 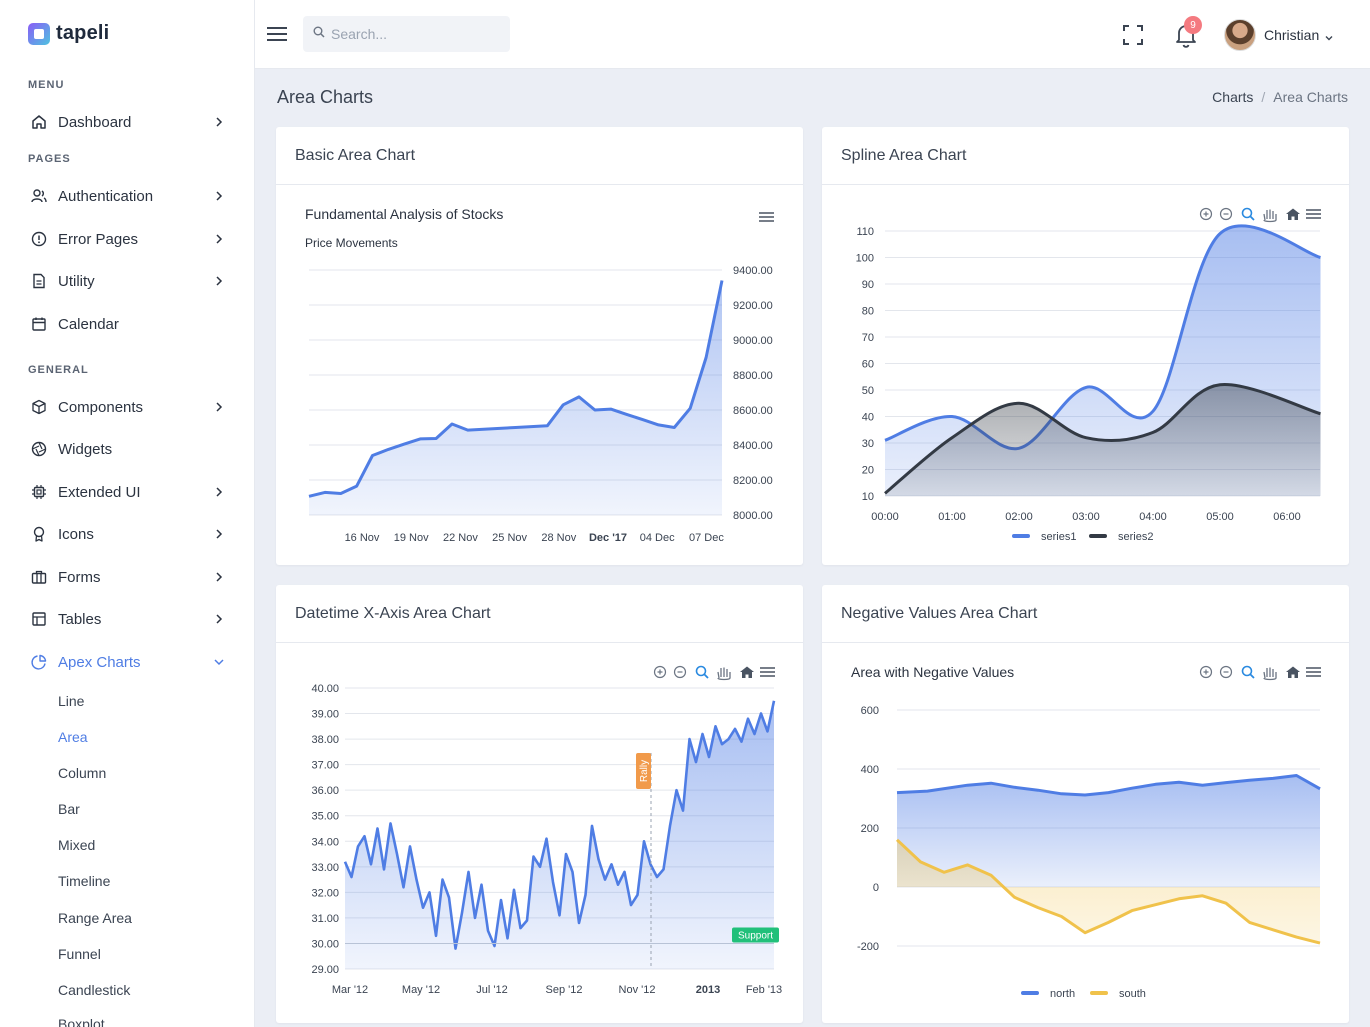 I want to click on sidebar-item-apex-charts: Apex Charts, so click(x=128, y=662).